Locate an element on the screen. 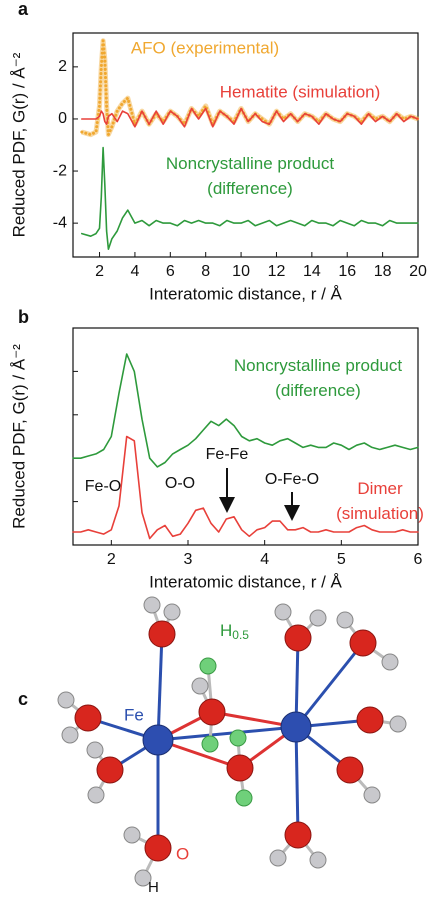 The width and height of the screenshot is (427, 897). h-half-text: H is located at coordinates (226, 630).